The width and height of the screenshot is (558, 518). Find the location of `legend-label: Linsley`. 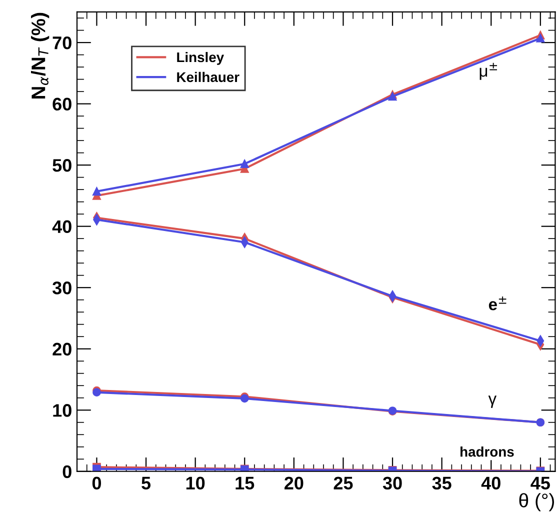

legend-label: Linsley is located at coordinates (200, 58).